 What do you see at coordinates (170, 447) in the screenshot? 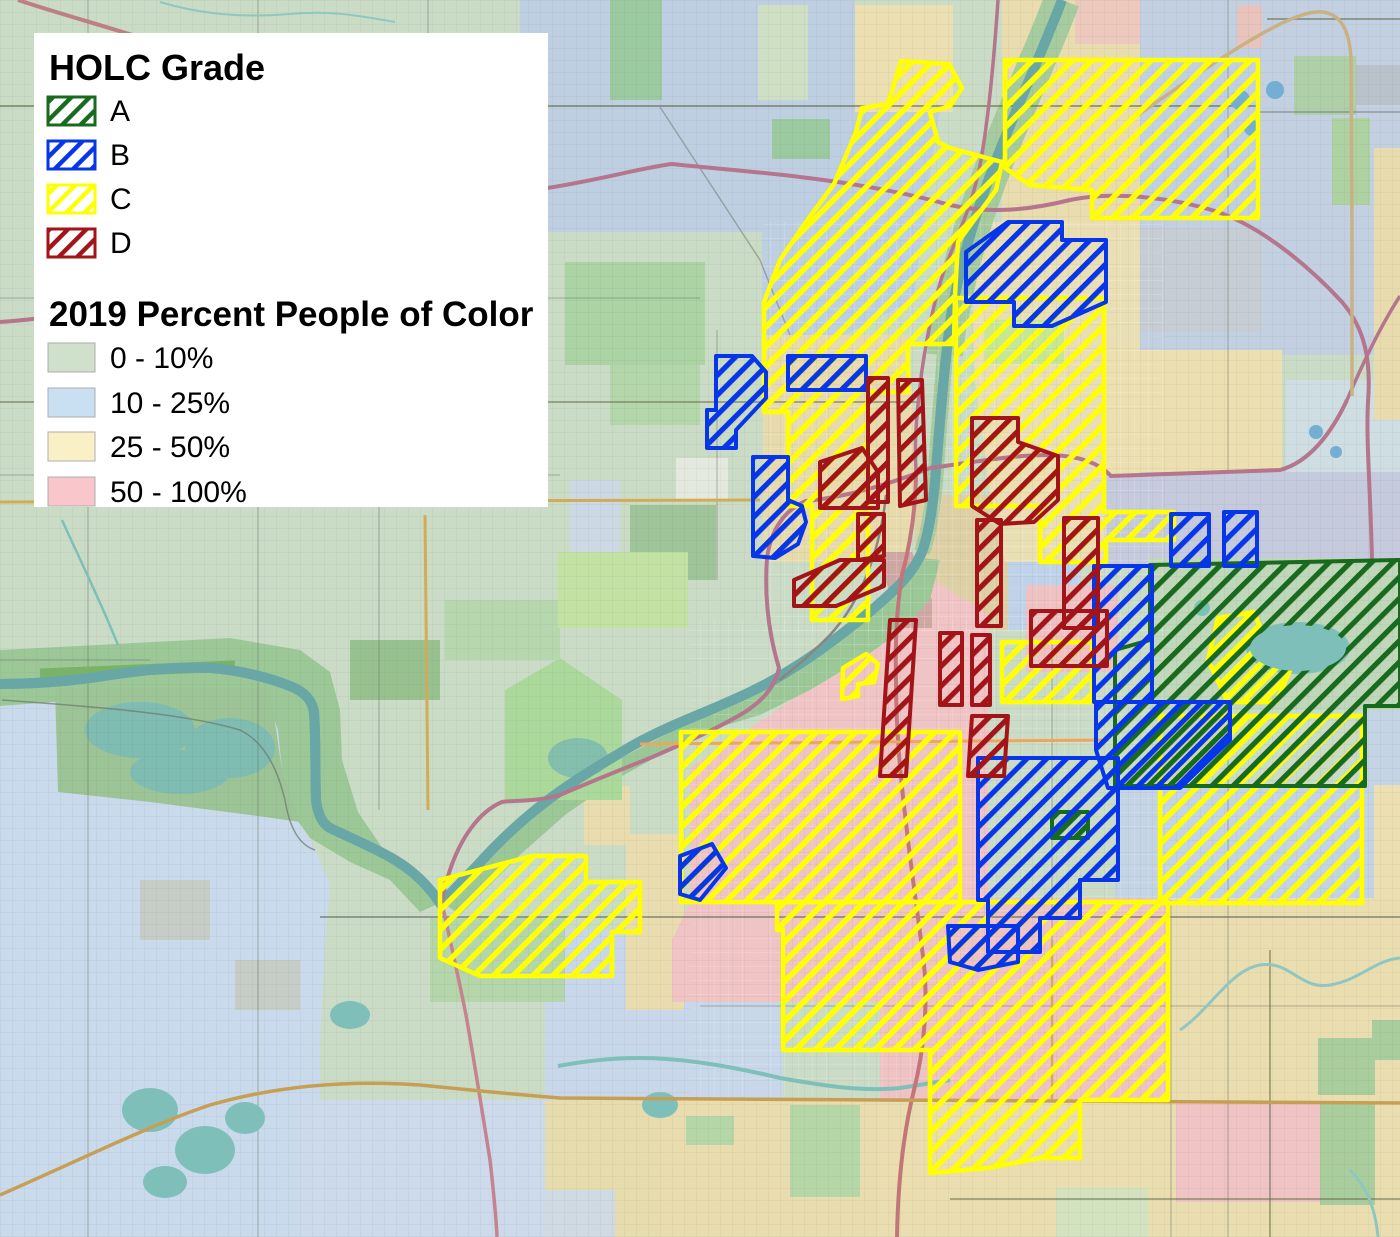
I see `svg-text: 25 - 50%` at bounding box center [170, 447].